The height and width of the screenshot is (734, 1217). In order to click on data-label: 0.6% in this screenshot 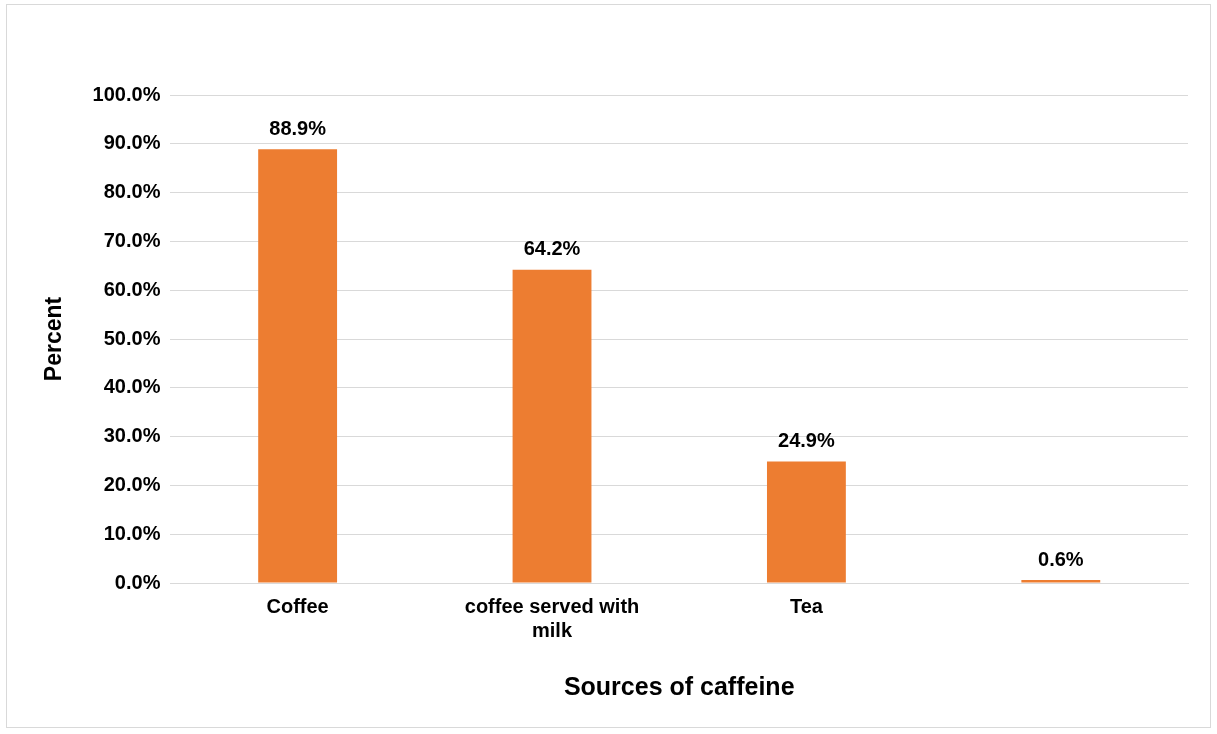, I will do `click(1061, 558)`.